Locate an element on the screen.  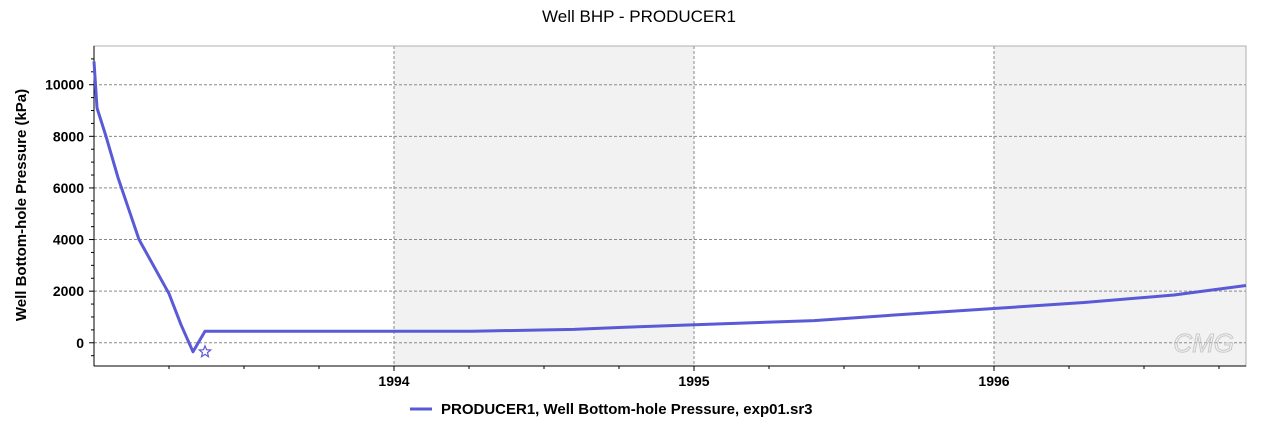
x-tick-label: 1995 is located at coordinates (693, 381).